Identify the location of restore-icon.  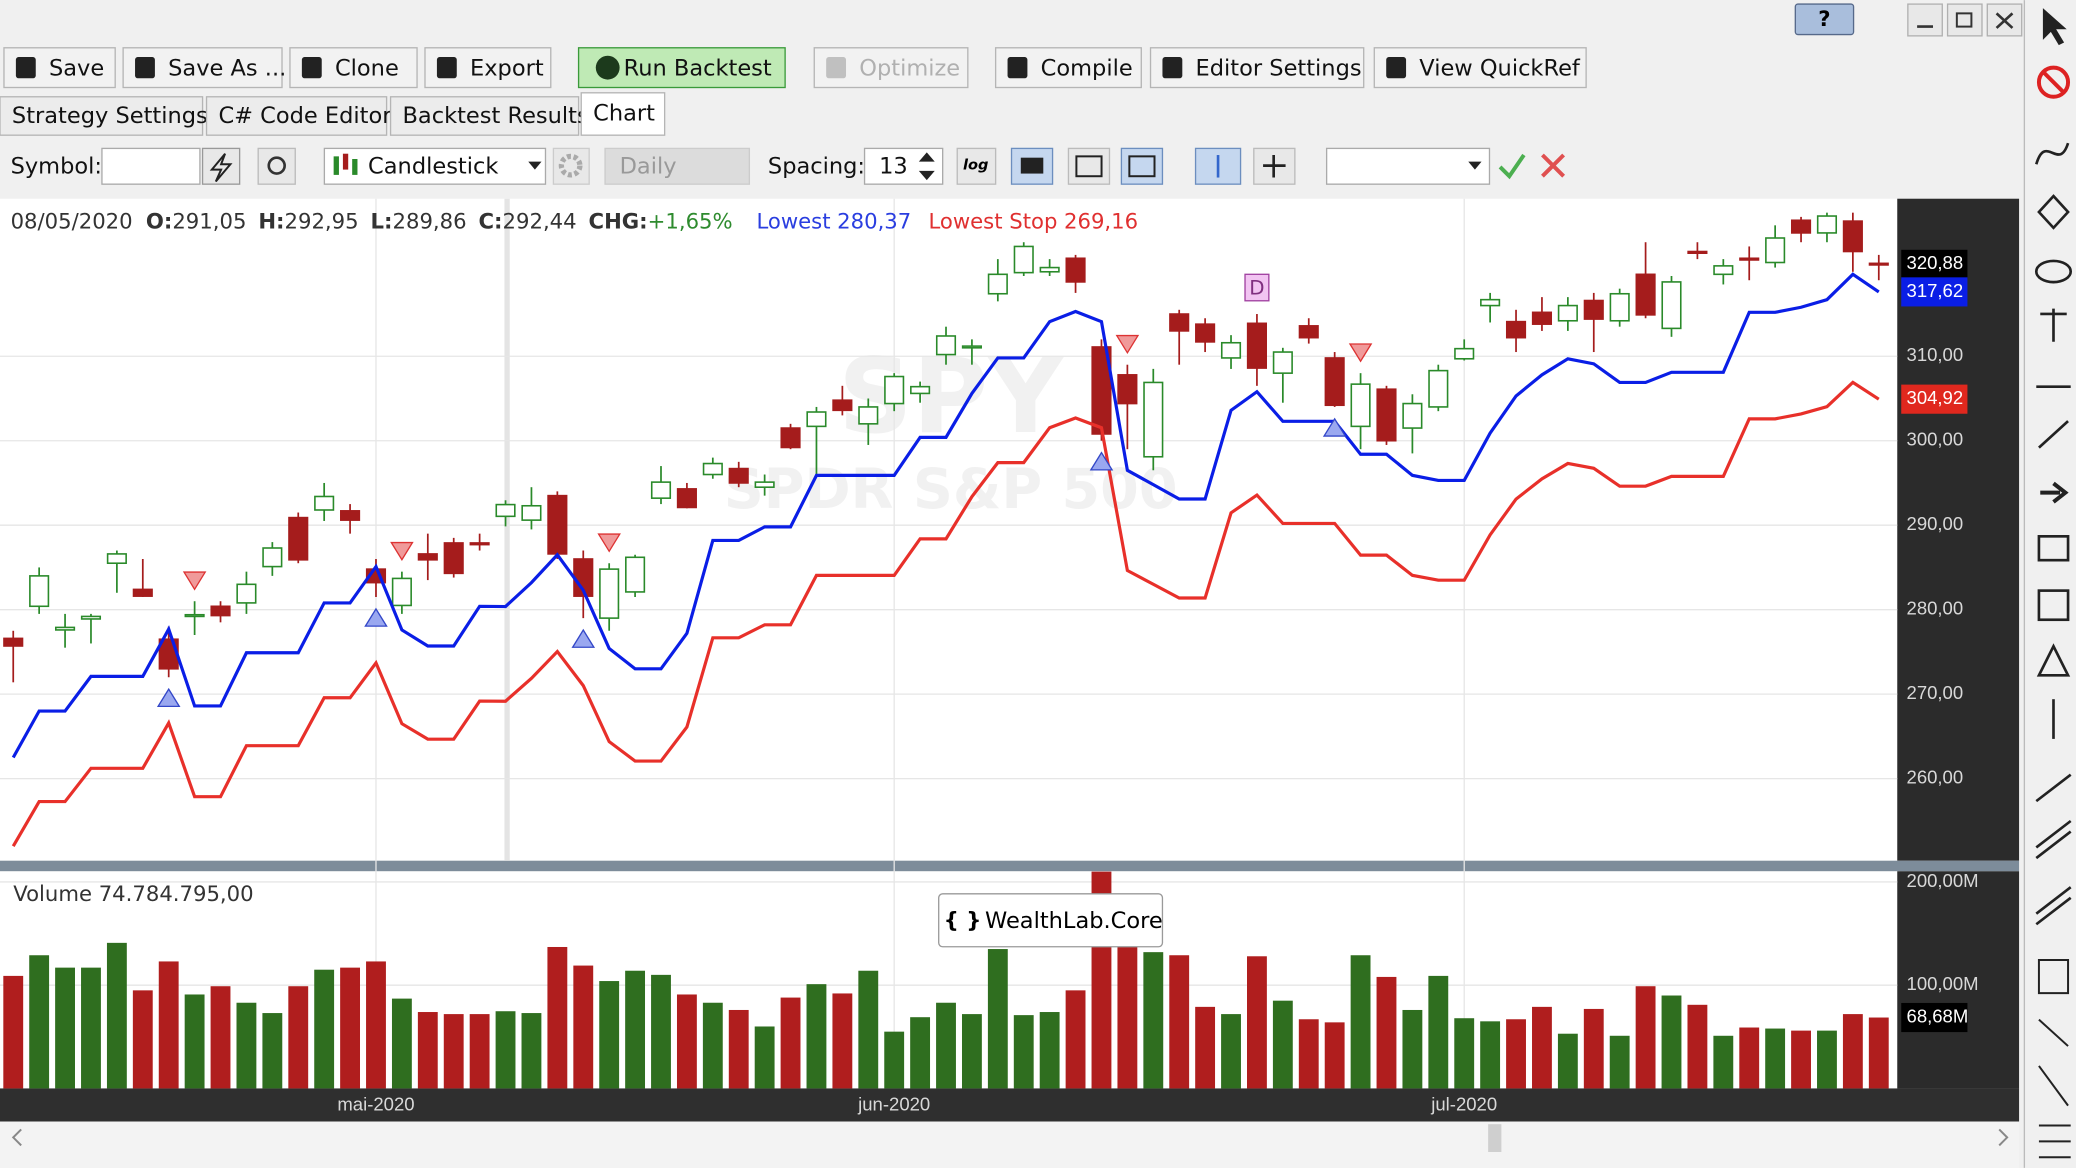
(1964, 20).